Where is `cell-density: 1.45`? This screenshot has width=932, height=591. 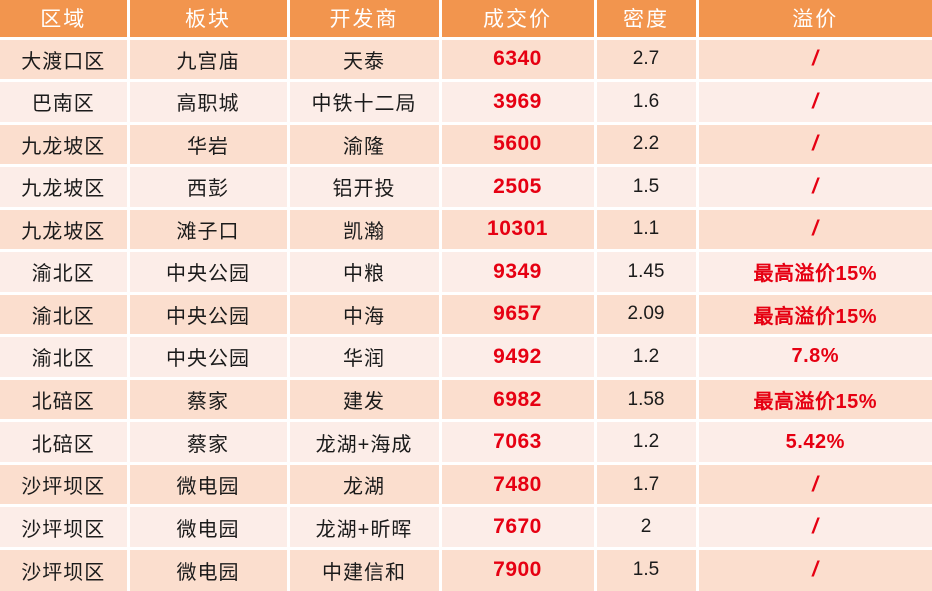
cell-density: 1.45 is located at coordinates (647, 272).